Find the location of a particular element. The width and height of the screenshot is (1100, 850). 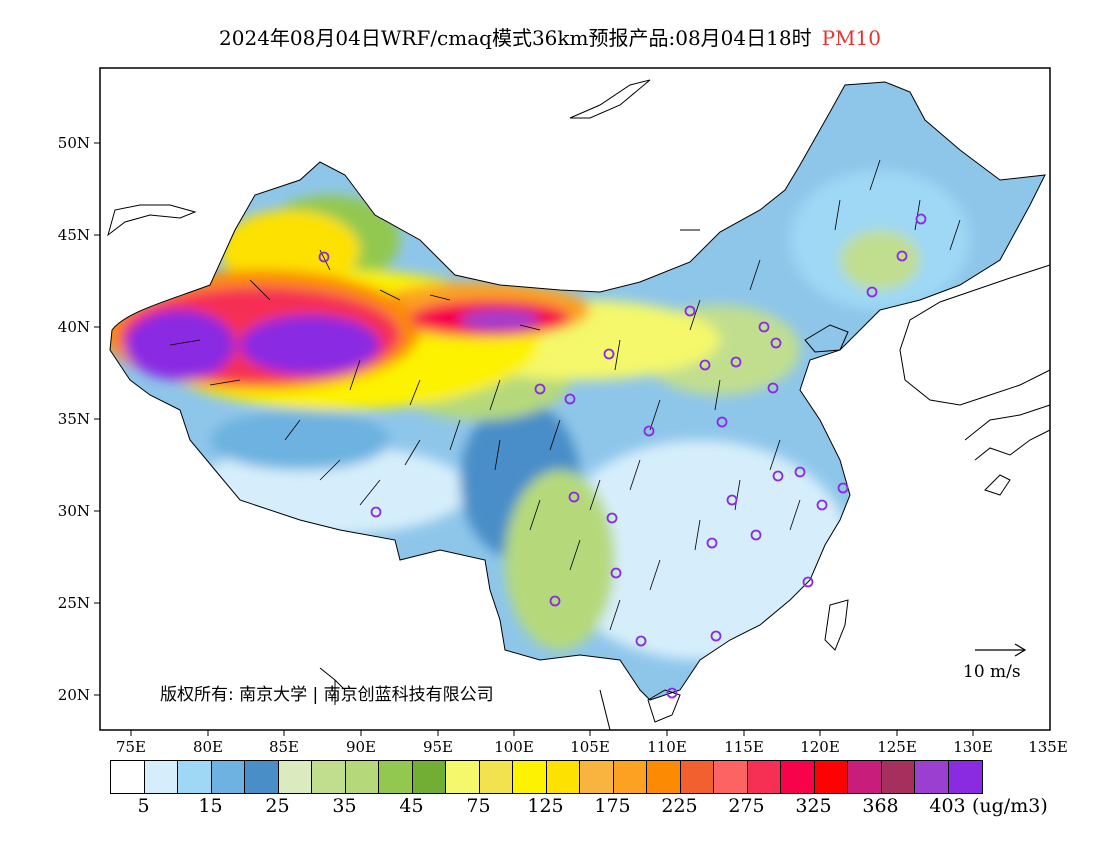

colorbar-tick-label: 35 is located at coordinates (344, 806).